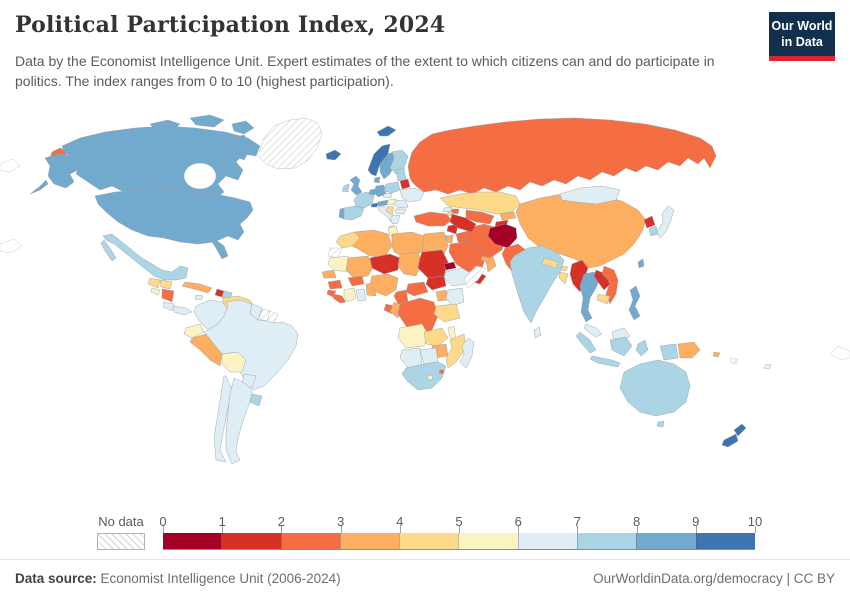 This screenshot has width=850, height=600. What do you see at coordinates (442, 295) in the screenshot?
I see `country-uganda` at bounding box center [442, 295].